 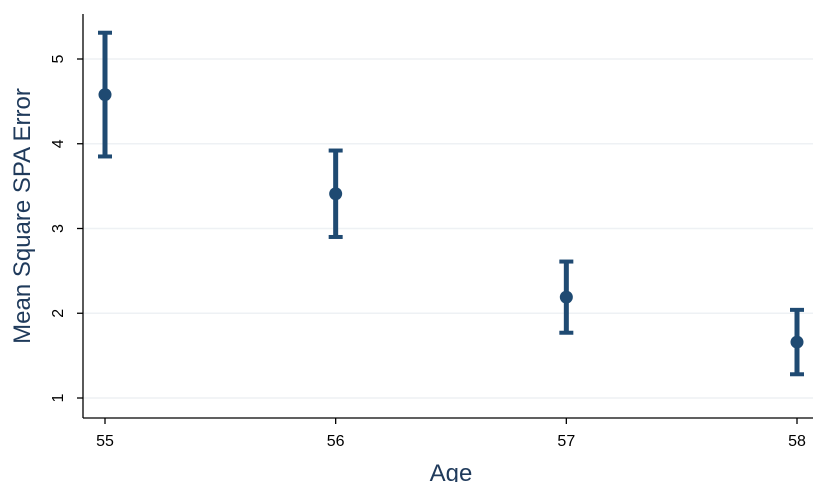 I want to click on x-tick-label: 55, so click(x=105, y=441).